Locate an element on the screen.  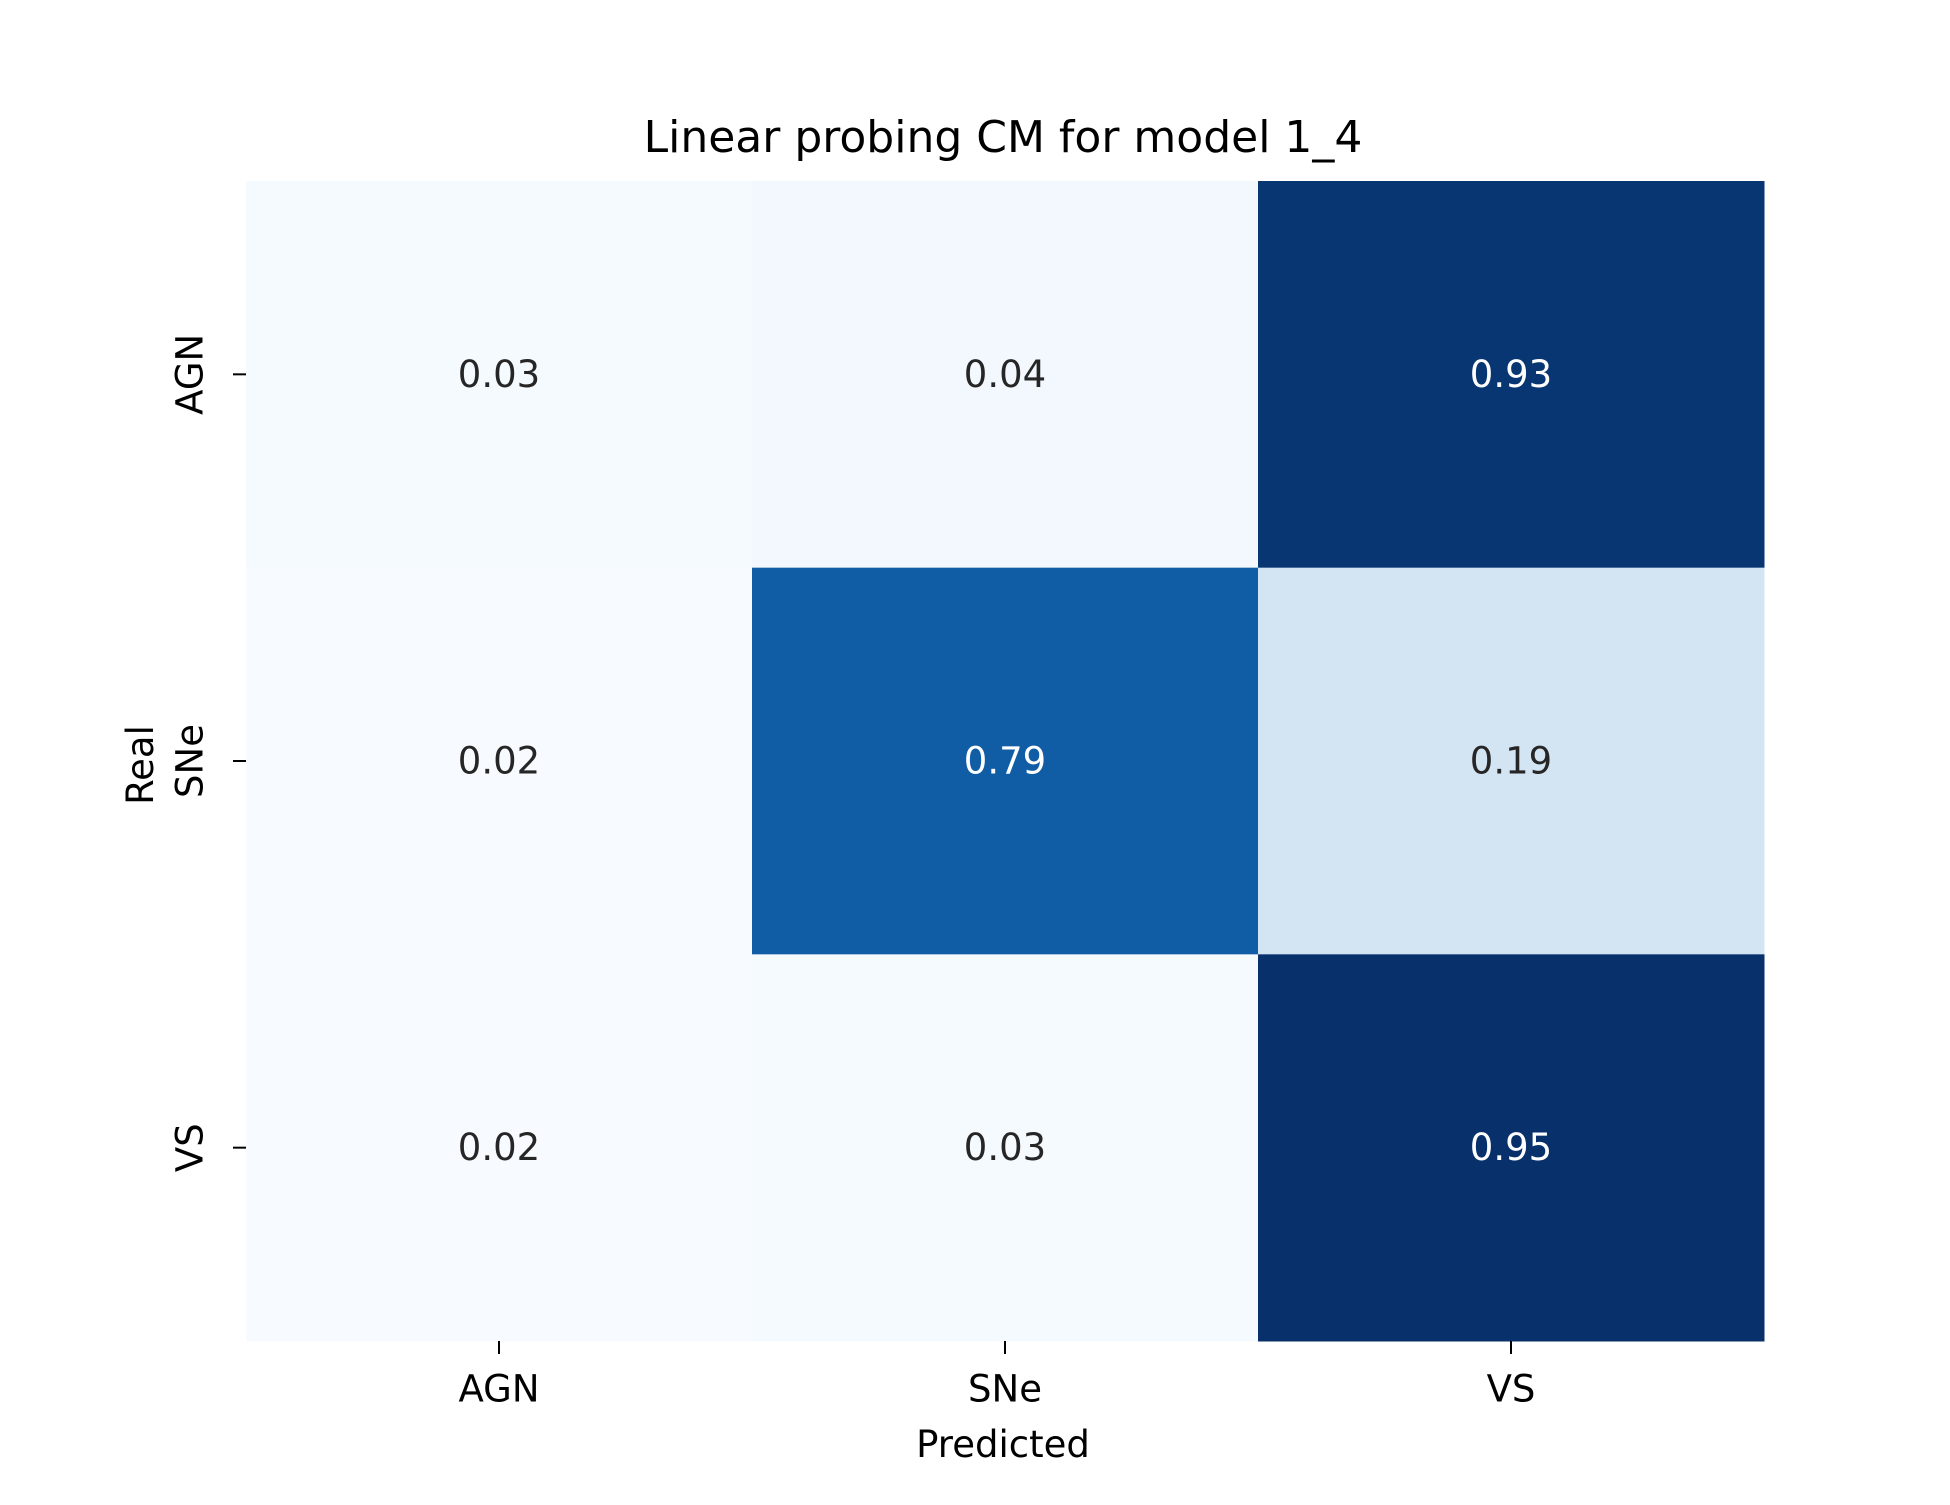
x-tick-label: AGN is located at coordinates (498, 1389).